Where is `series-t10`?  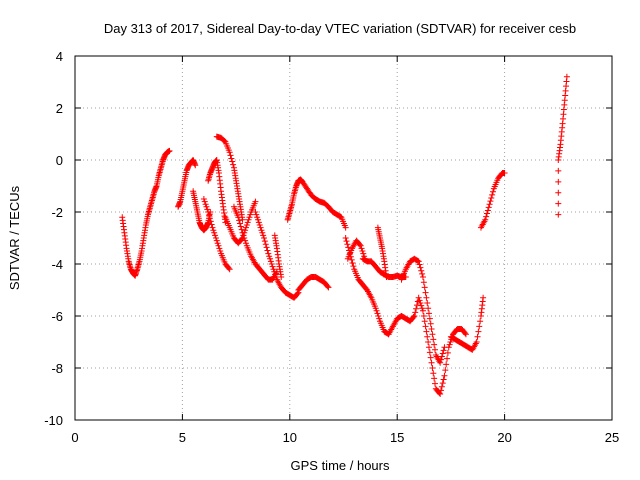
series-t10 is located at coordinates (278, 256).